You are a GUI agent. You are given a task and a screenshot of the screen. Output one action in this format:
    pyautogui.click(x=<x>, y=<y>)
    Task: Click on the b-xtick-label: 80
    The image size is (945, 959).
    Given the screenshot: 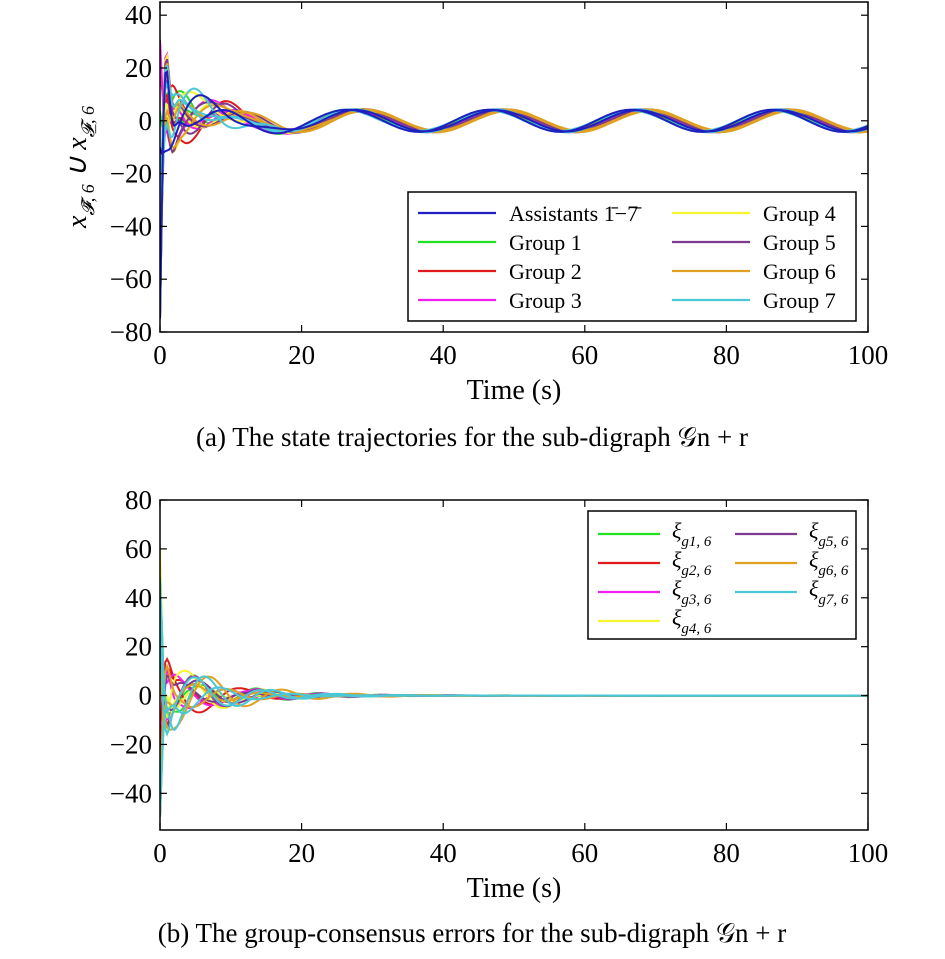 What is the action you would take?
    pyautogui.click(x=726, y=853)
    